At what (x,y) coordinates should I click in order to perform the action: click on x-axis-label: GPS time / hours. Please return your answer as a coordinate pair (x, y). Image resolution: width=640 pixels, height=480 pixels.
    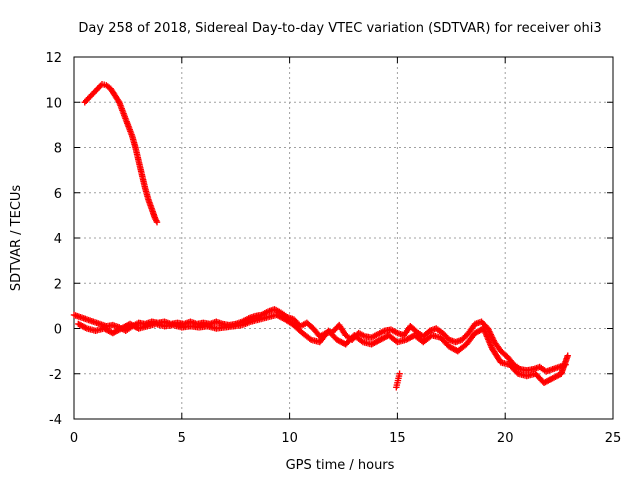
    Looking at the image, I should click on (340, 465).